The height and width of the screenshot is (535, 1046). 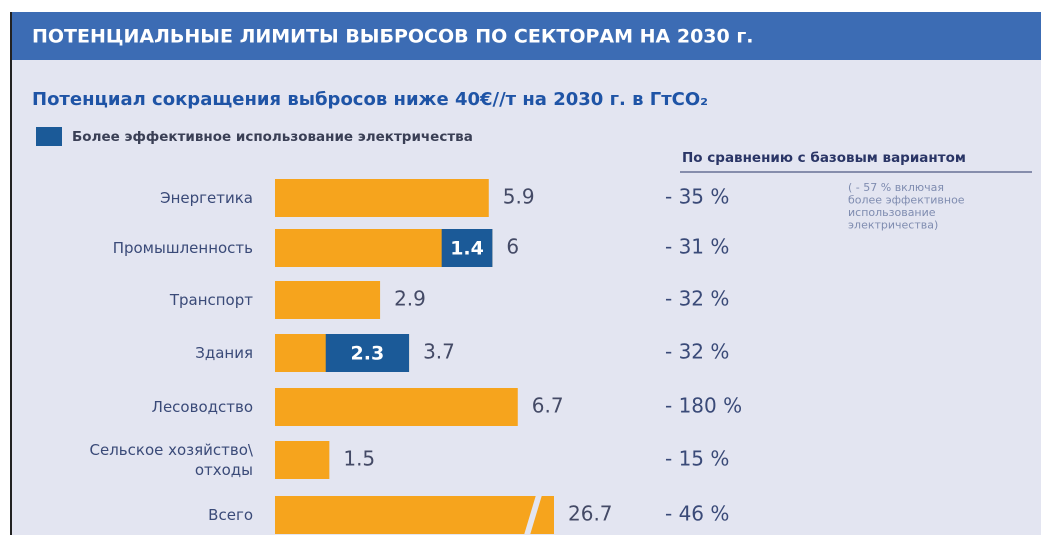 I want to click on comparison-label: - 180 %, so click(x=703, y=406).